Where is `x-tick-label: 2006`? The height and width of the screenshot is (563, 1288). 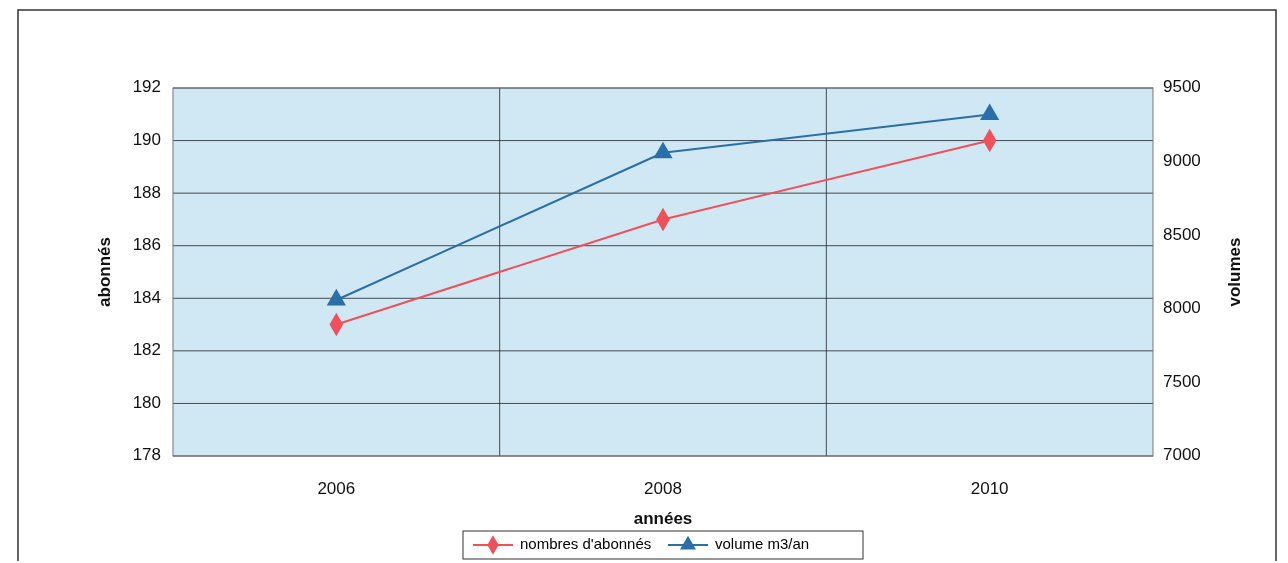
x-tick-label: 2006 is located at coordinates (336, 488).